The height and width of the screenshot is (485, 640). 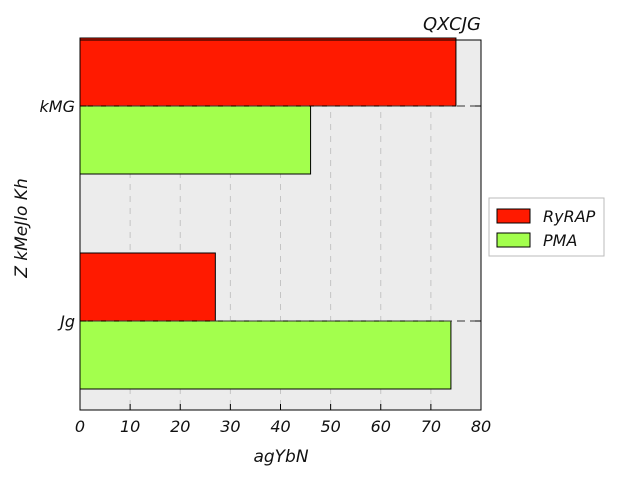 What do you see at coordinates (546, 227) in the screenshot?
I see `legend: RyRAP PMA` at bounding box center [546, 227].